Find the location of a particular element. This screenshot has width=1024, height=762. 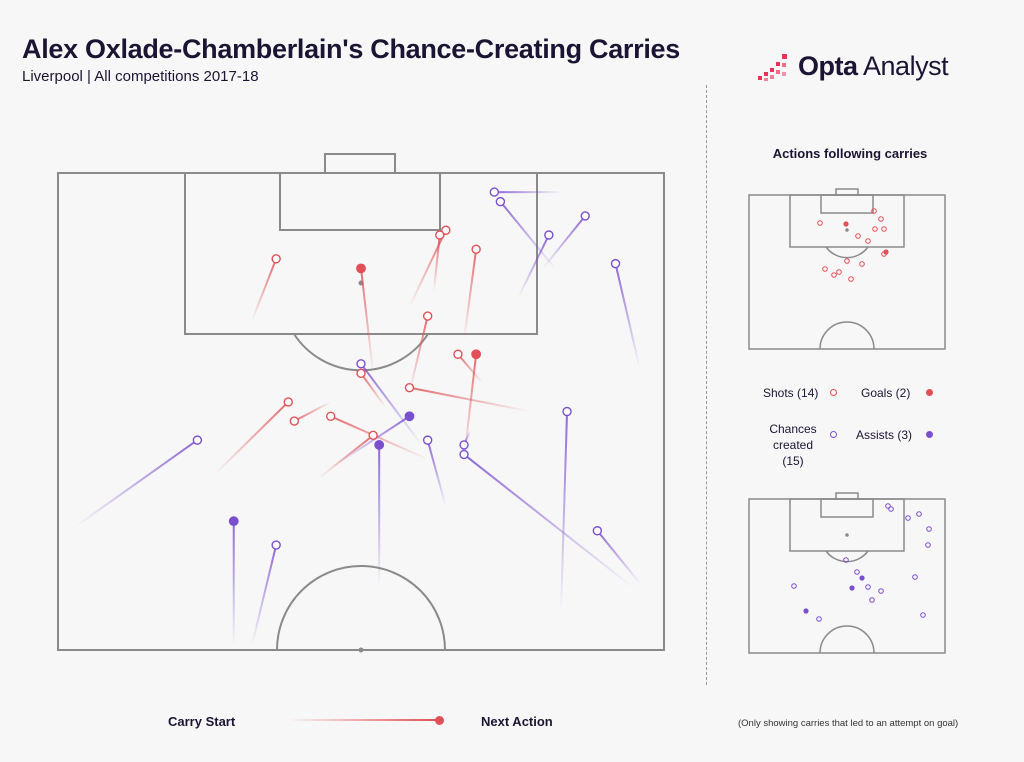

key-next-action: Next Action is located at coordinates (517, 721).